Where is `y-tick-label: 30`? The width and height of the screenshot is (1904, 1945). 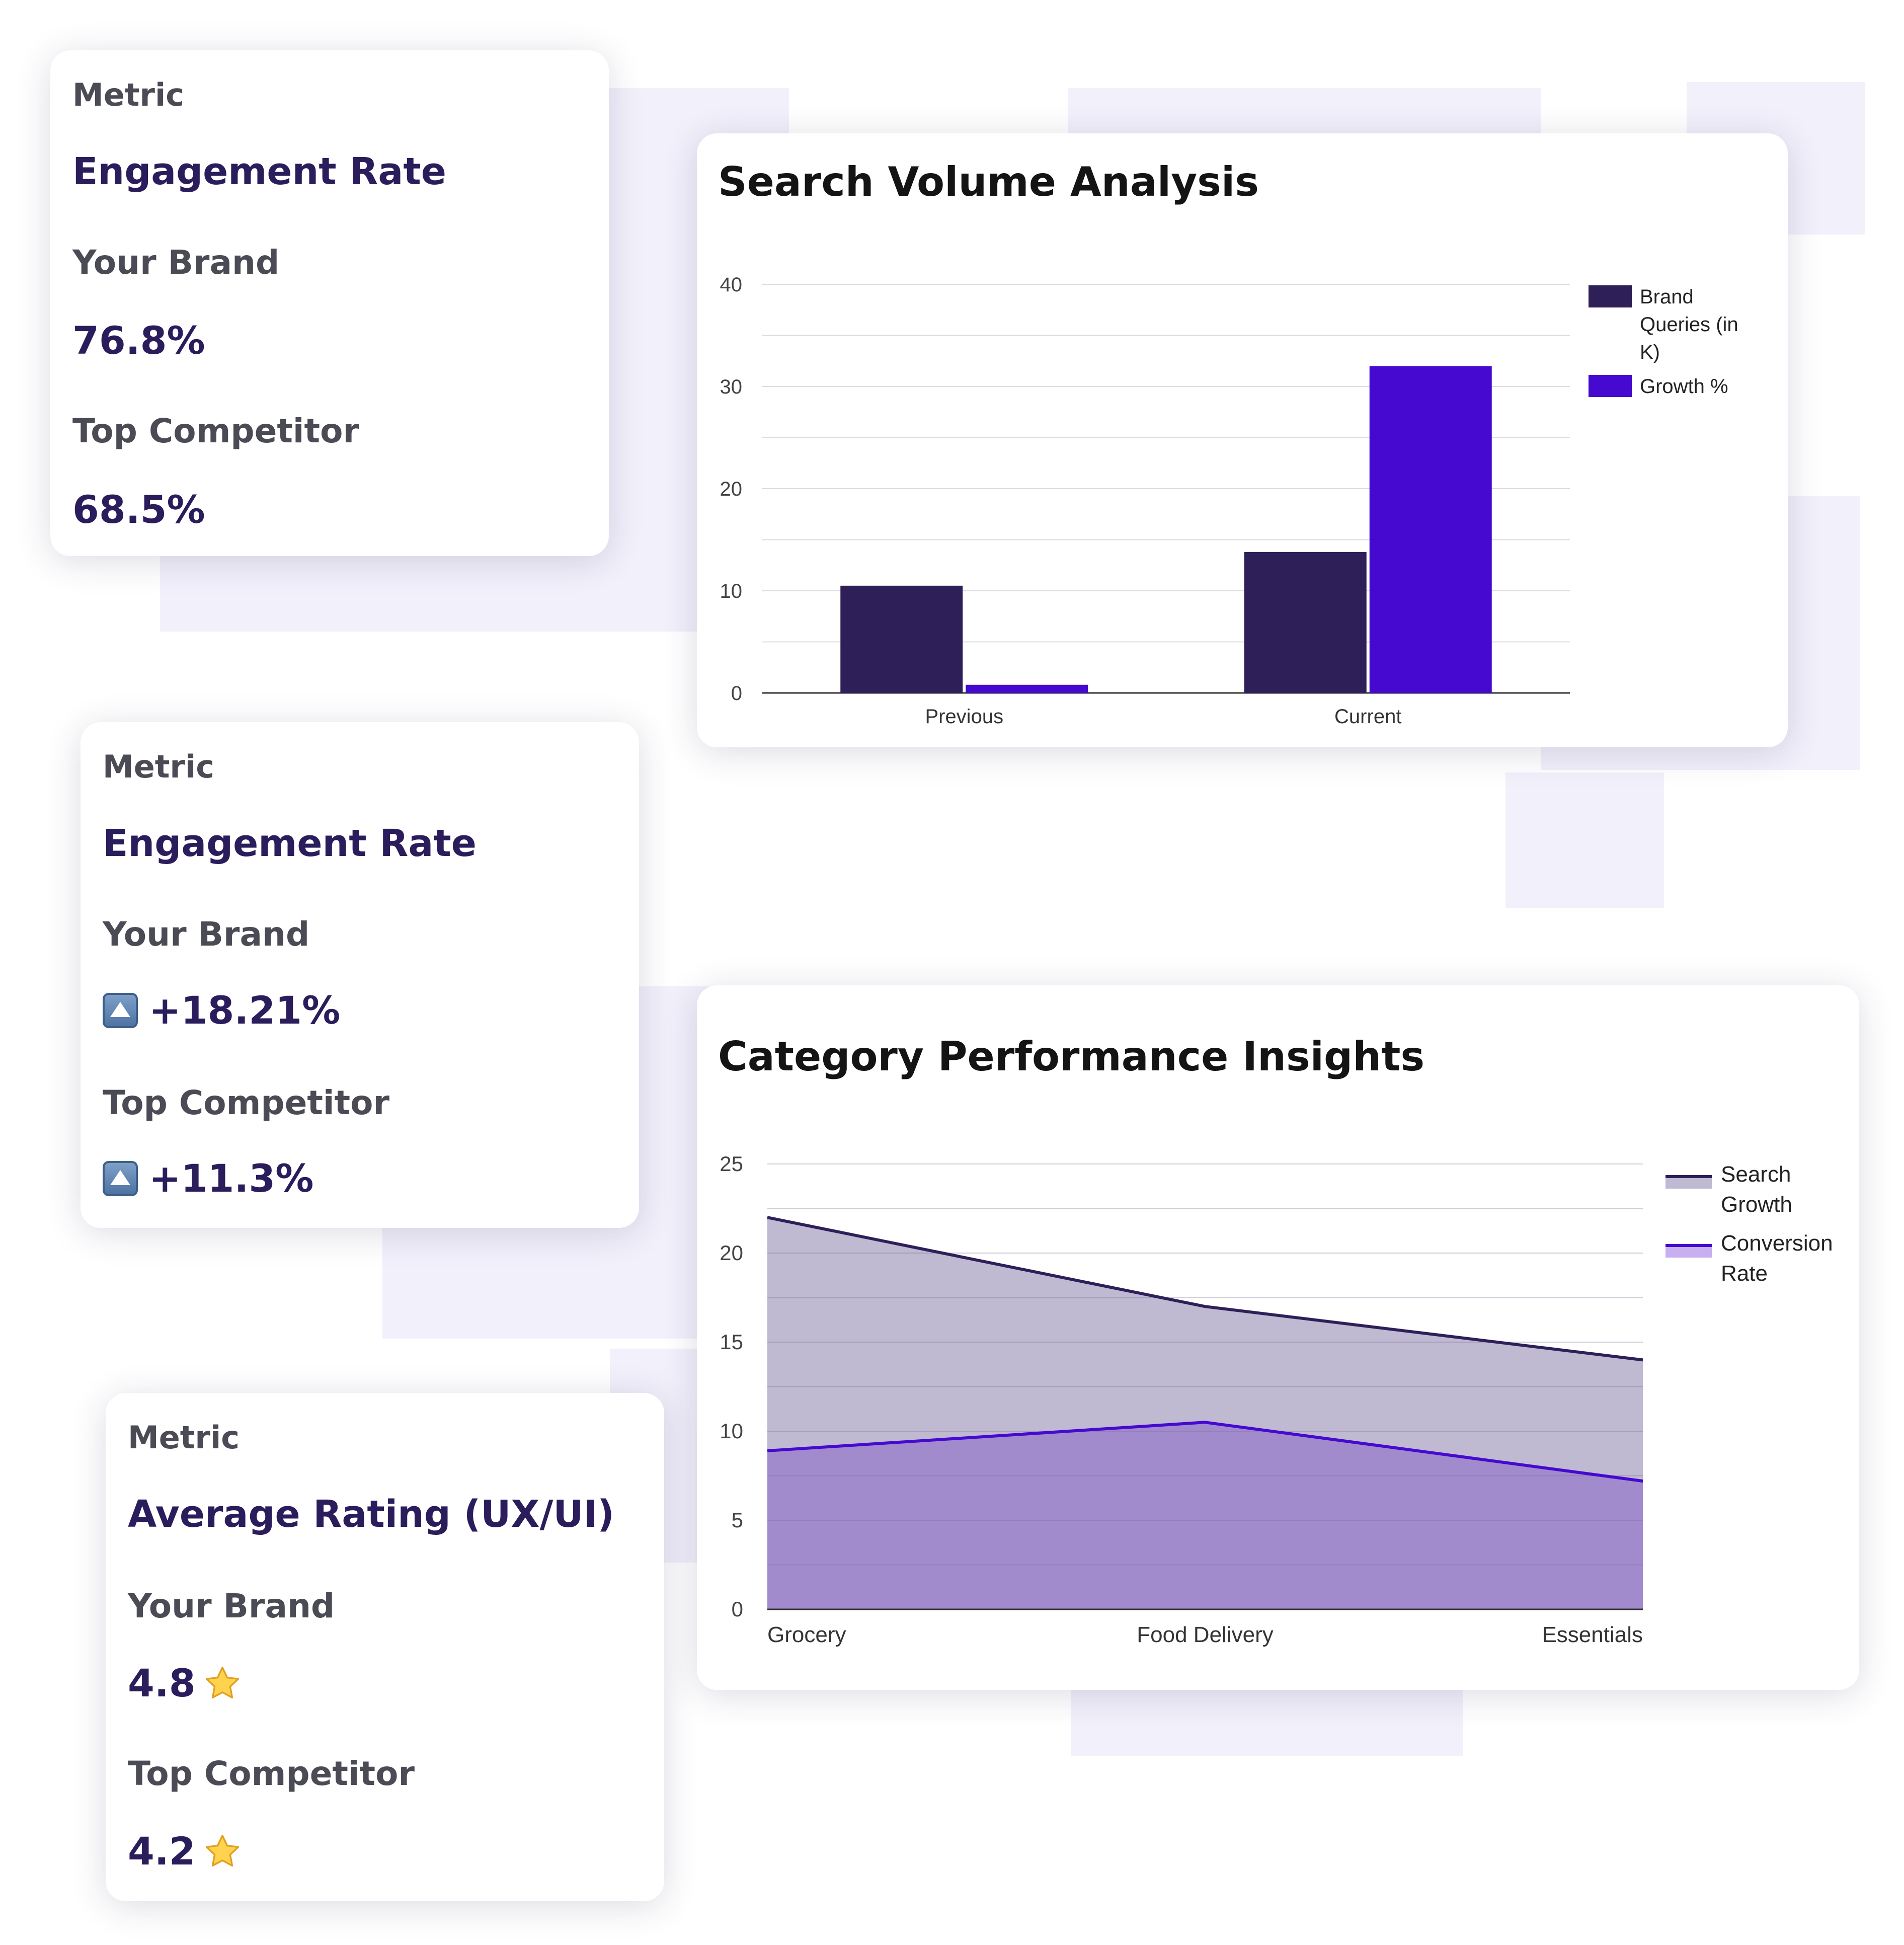 y-tick-label: 30 is located at coordinates (731, 387).